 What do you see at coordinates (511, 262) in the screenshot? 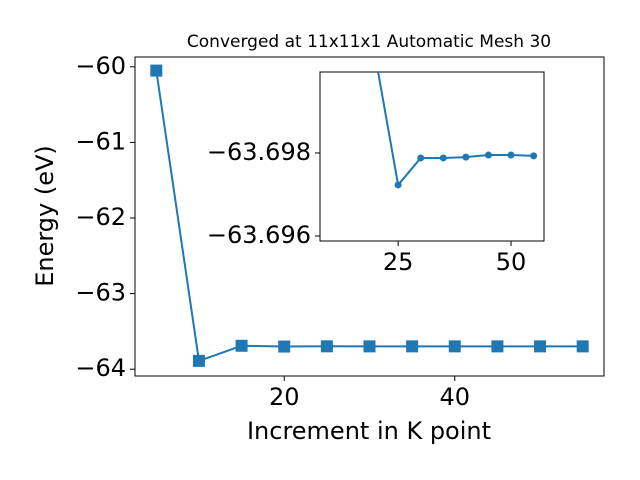
I see `x-tick-label: 50` at bounding box center [511, 262].